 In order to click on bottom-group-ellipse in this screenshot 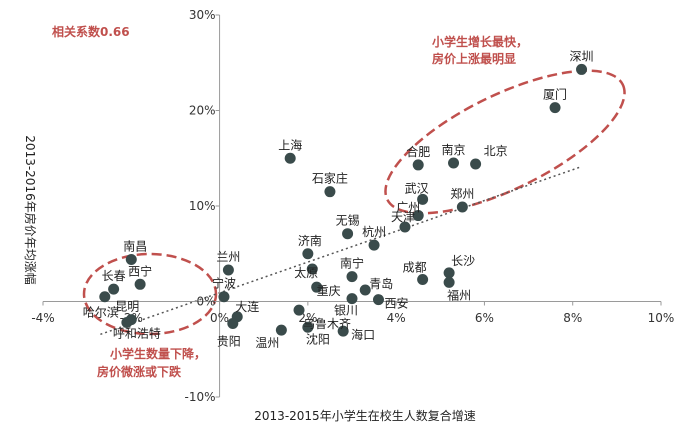, I will do `click(150, 294)`.